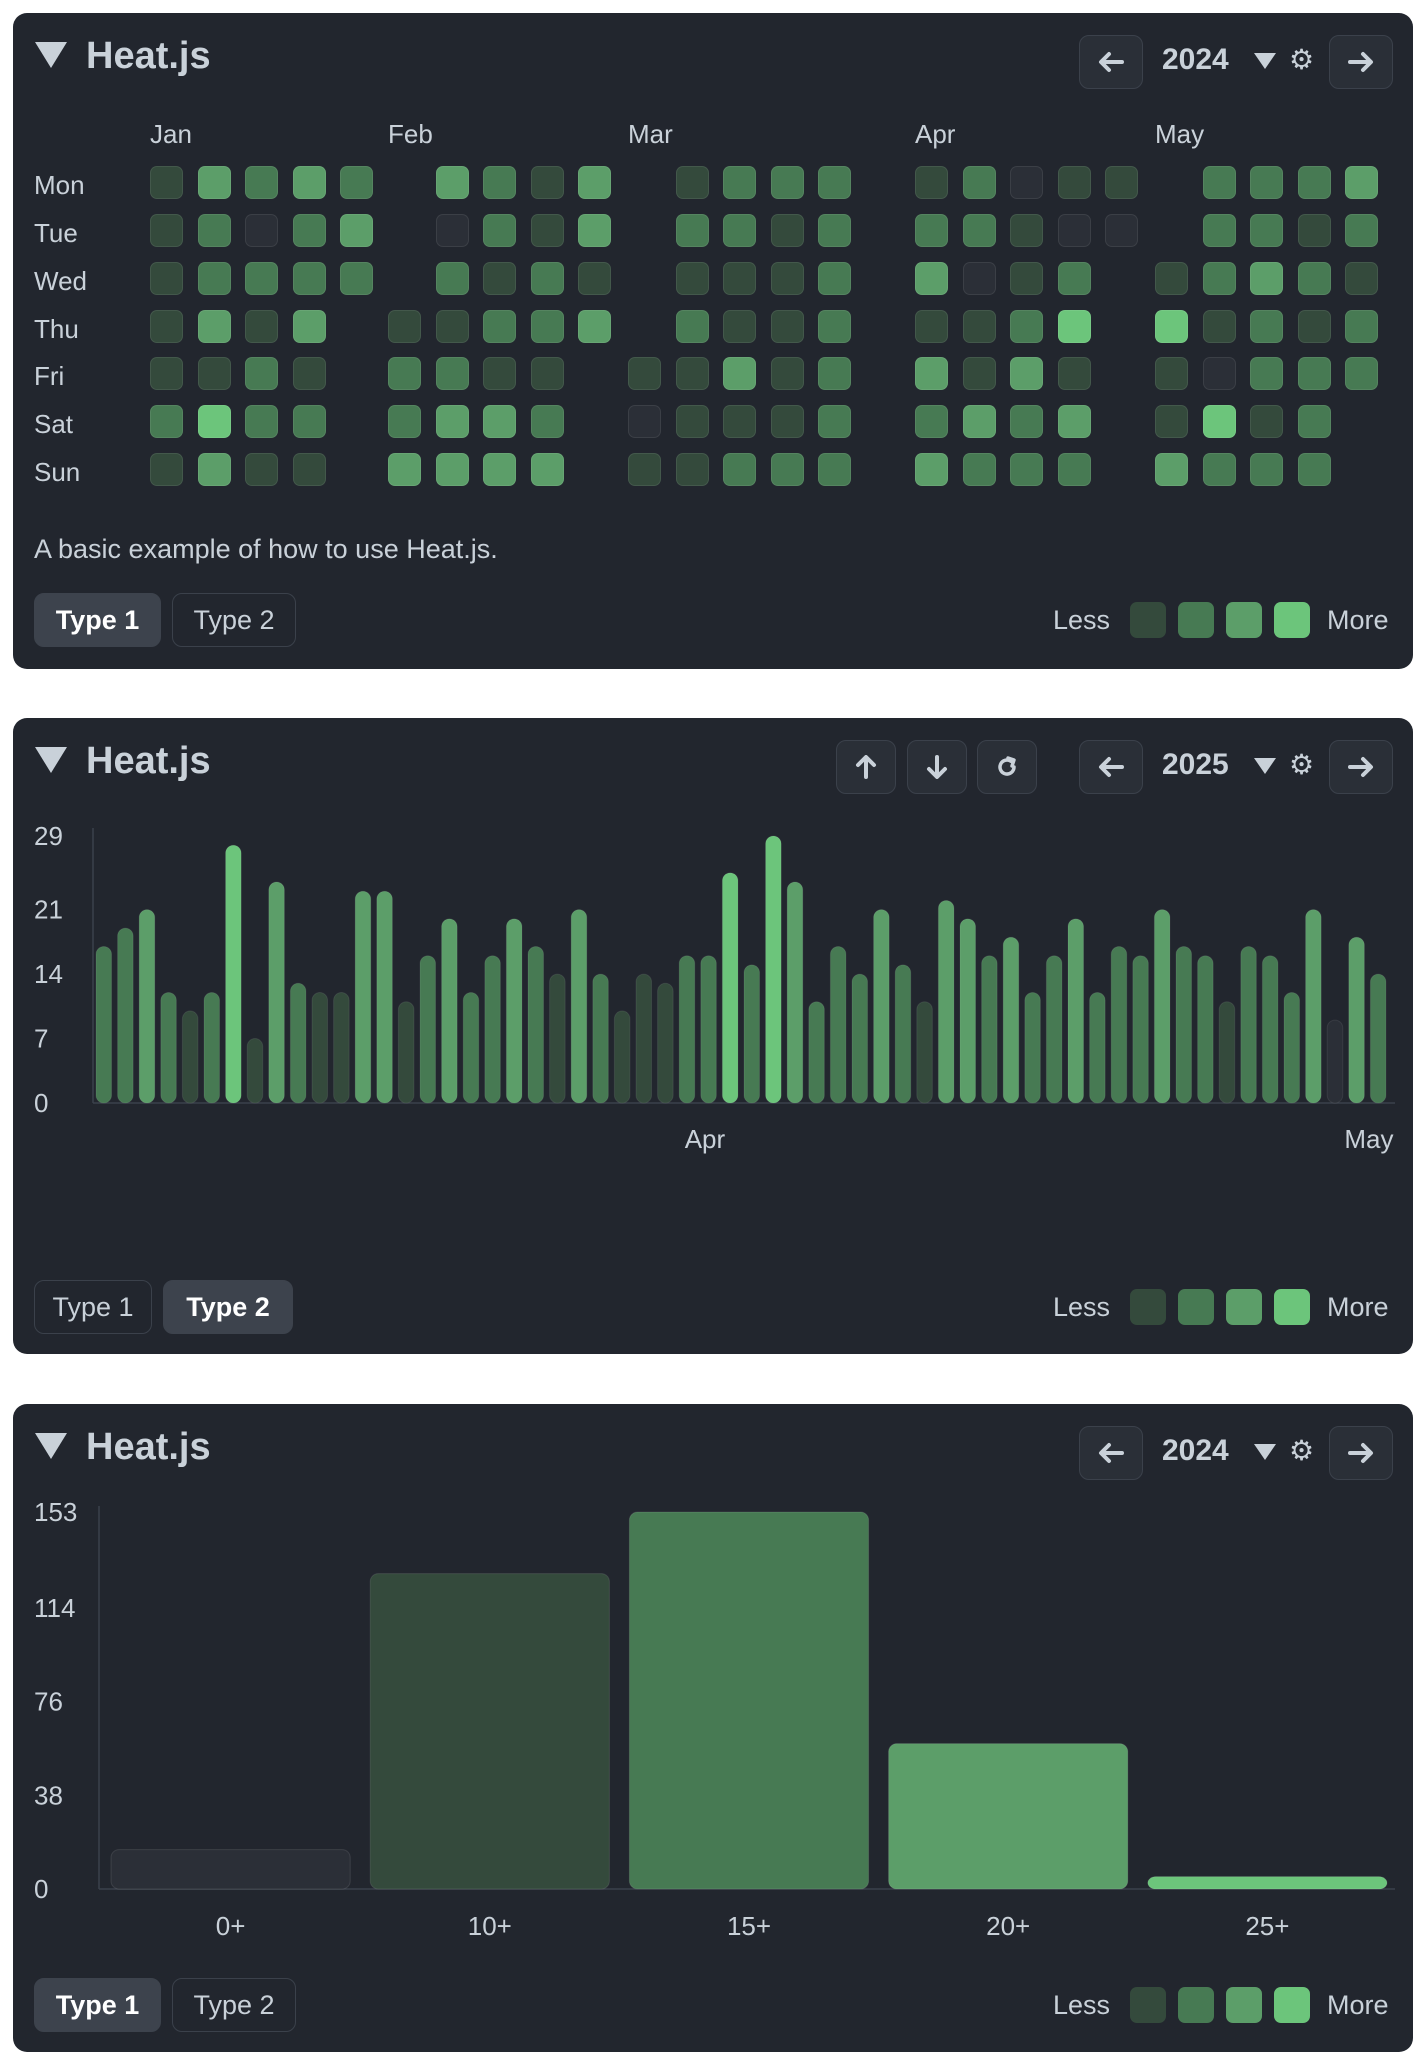 The height and width of the screenshot is (2063, 1425). I want to click on gear-icon: ⚙, so click(1302, 1450).